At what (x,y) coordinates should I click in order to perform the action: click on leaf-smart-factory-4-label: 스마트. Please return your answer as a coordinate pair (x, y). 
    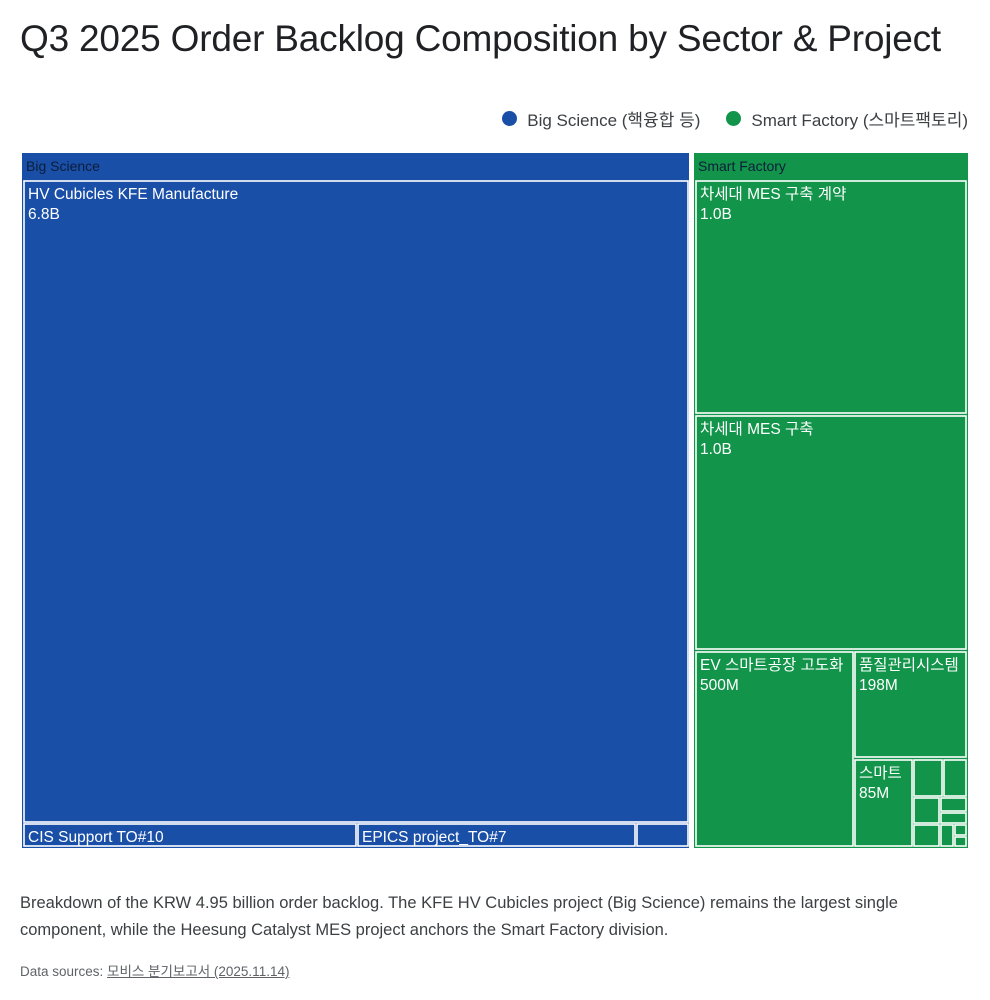
    Looking at the image, I should click on (880, 773).